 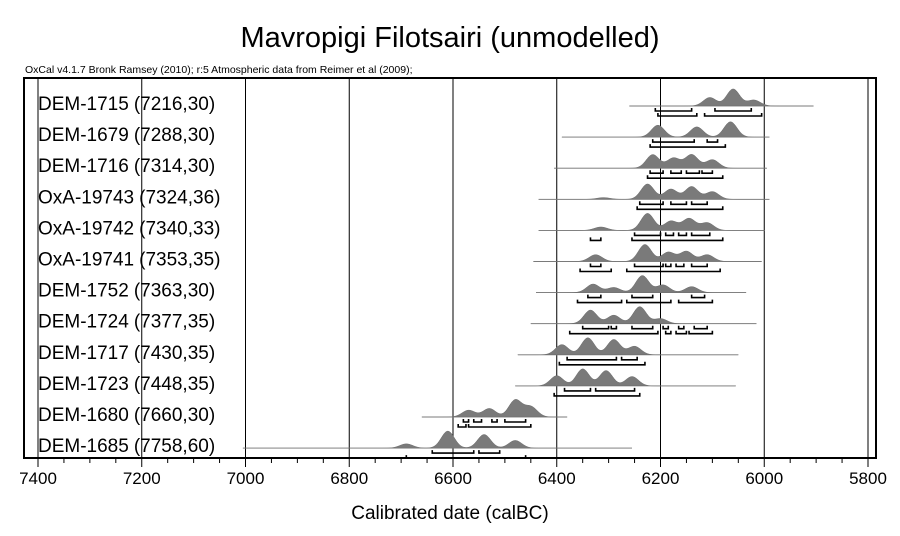 I want to click on sample-label: DEM-1680, so click(x=83, y=415).